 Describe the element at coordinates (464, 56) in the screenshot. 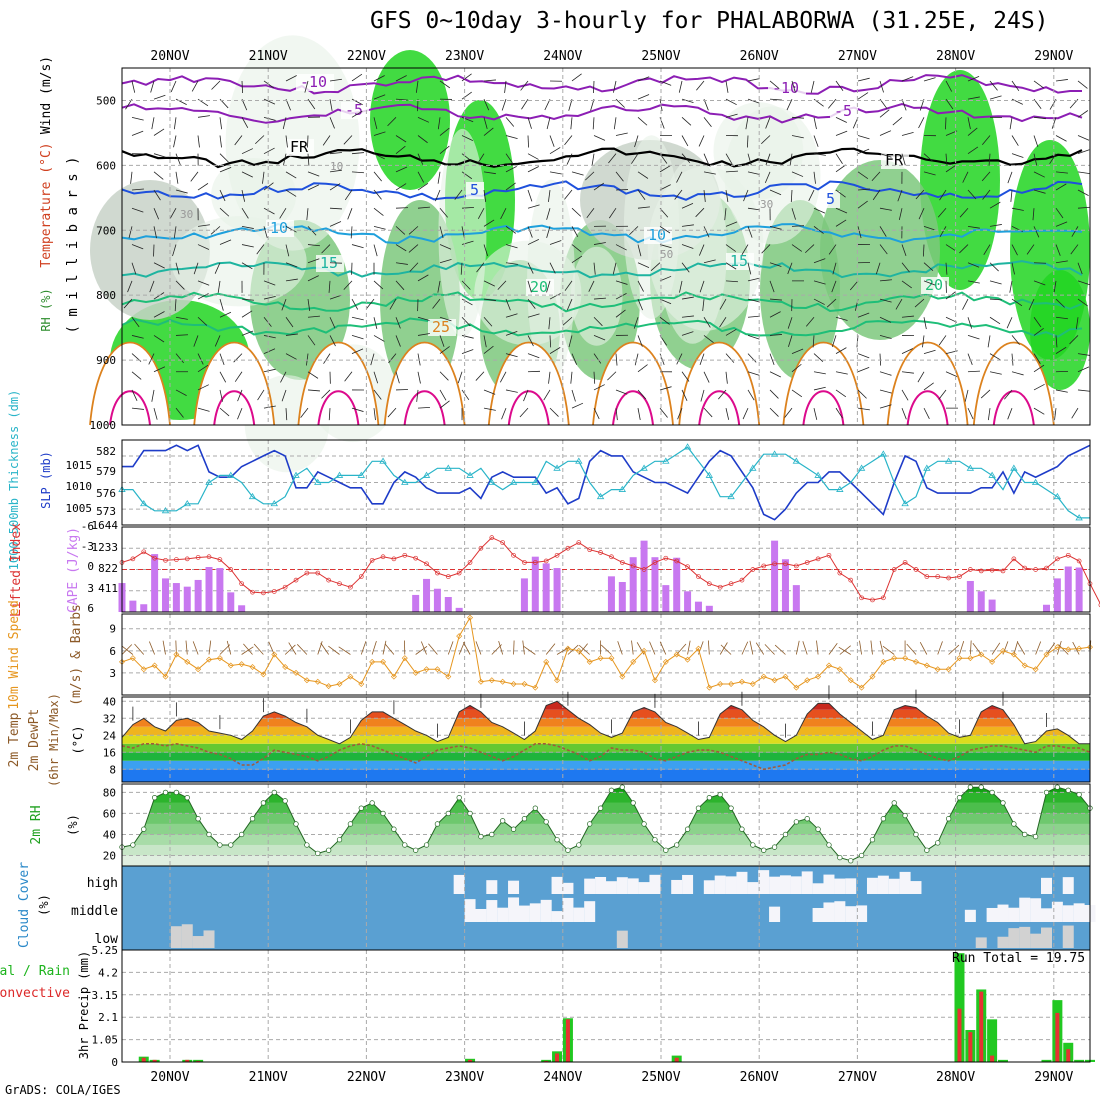

I see `date-label-top: 23NOV` at that location.